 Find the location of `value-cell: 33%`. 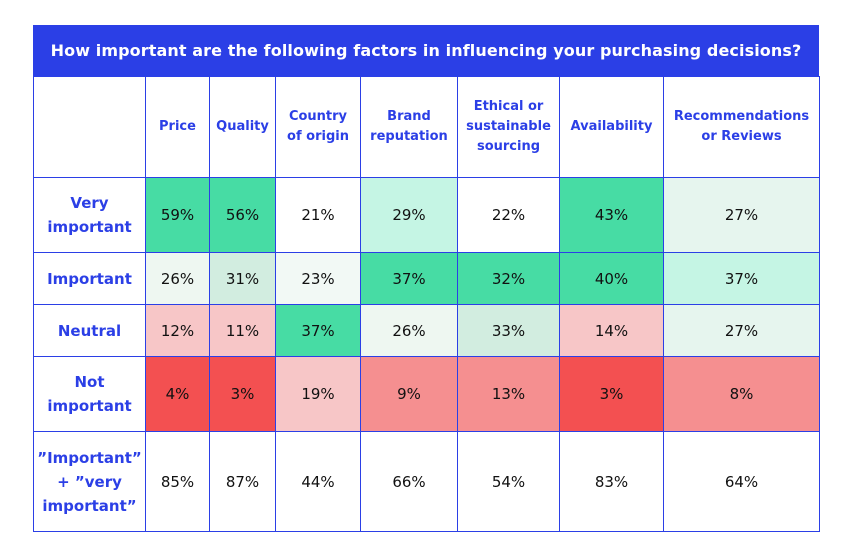

value-cell: 33% is located at coordinates (508, 330).